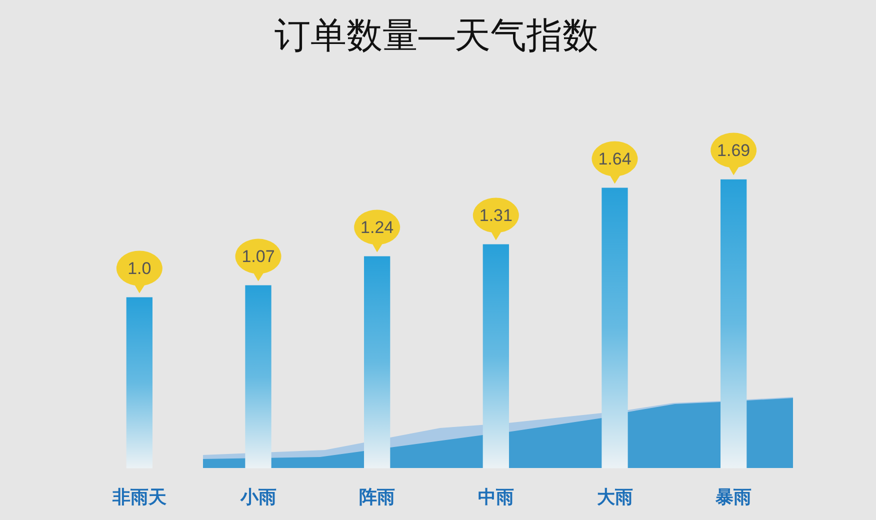 This screenshot has height=520, width=876. What do you see at coordinates (377, 227) in the screenshot?
I see `data-label: 1.24` at bounding box center [377, 227].